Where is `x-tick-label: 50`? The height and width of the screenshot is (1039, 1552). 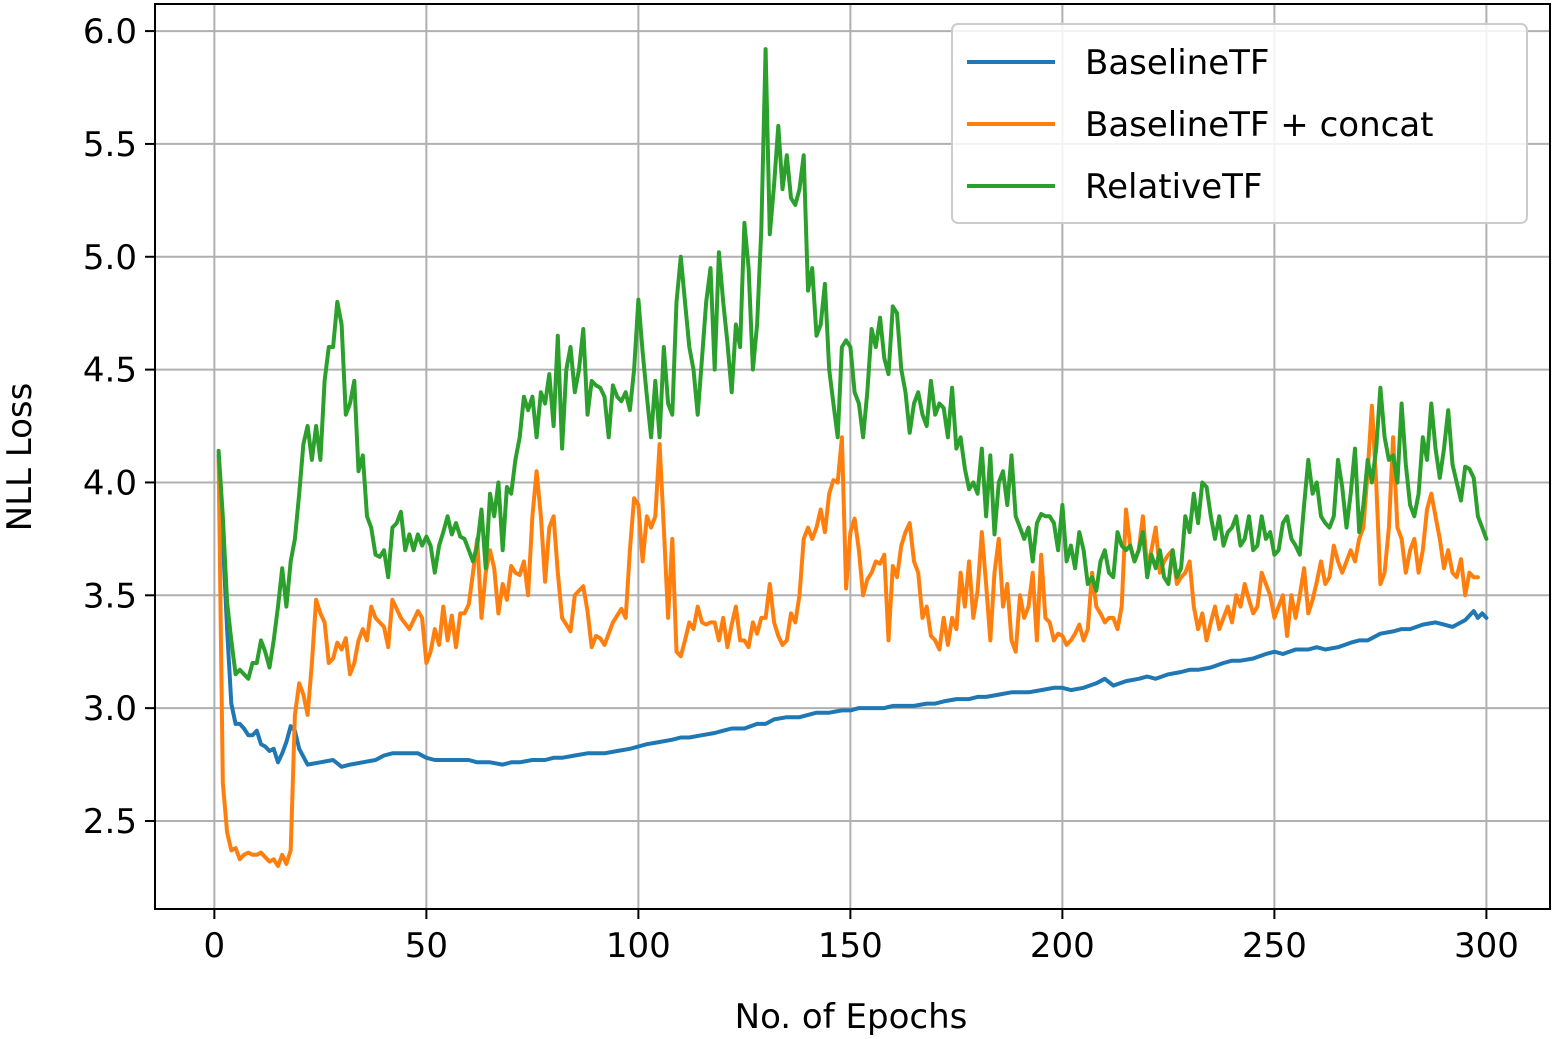
x-tick-label: 50 is located at coordinates (426, 946).